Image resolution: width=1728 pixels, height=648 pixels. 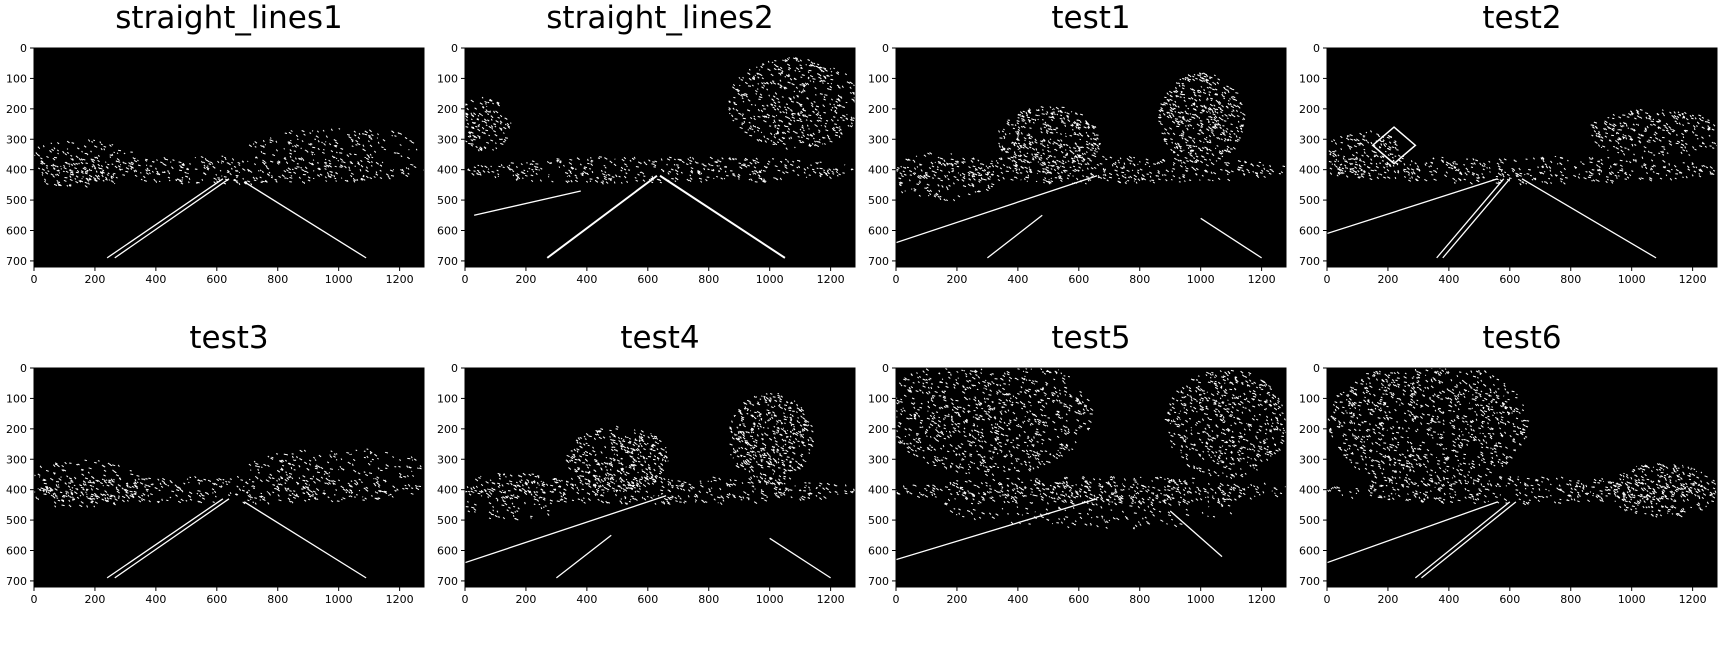 I want to click on panel-title: test2, so click(x=1522, y=18).